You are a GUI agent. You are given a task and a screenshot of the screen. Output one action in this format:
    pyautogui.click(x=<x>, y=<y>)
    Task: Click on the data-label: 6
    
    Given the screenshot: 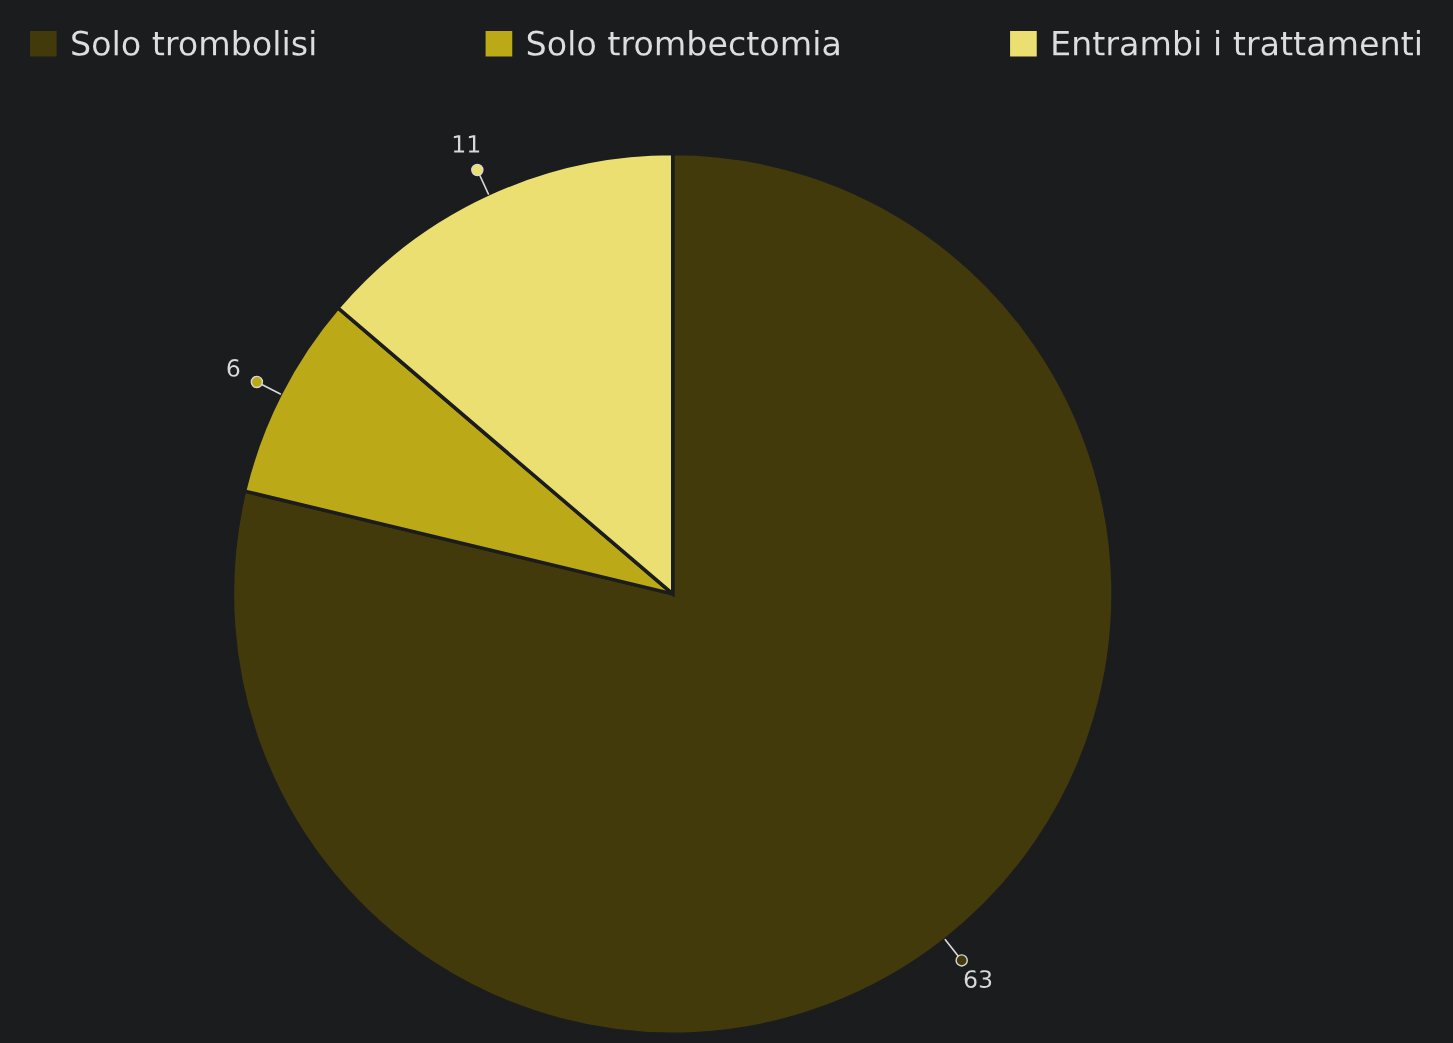 What is the action you would take?
    pyautogui.click(x=233, y=367)
    